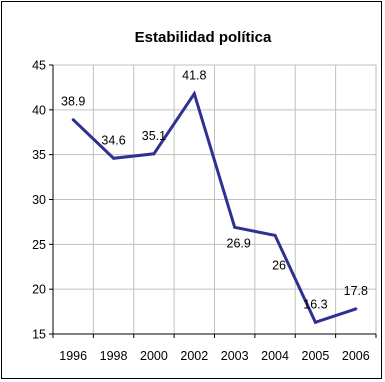  I want to click on x-tick-label: 1998, so click(114, 356).